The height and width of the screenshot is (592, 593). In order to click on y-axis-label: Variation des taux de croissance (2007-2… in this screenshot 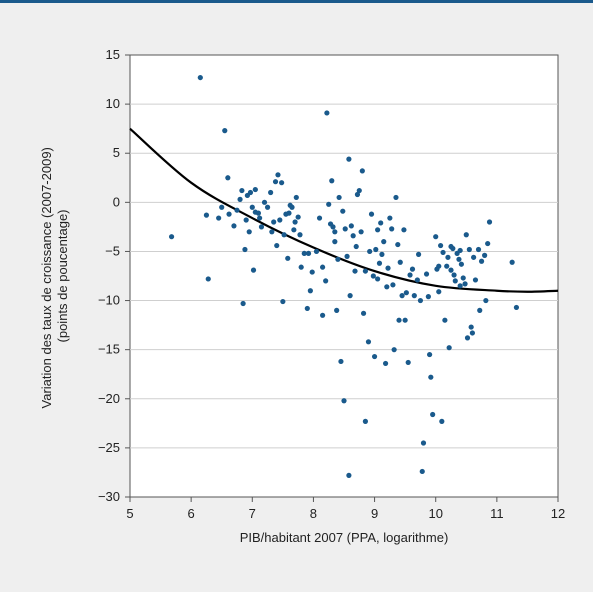, I will do `click(54, 276)`.